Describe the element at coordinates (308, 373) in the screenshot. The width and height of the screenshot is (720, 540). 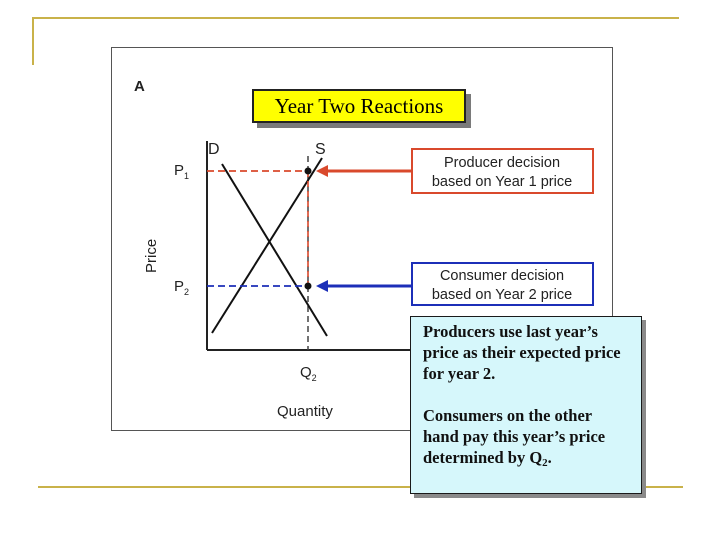
I see `q2-label: Q2` at that location.